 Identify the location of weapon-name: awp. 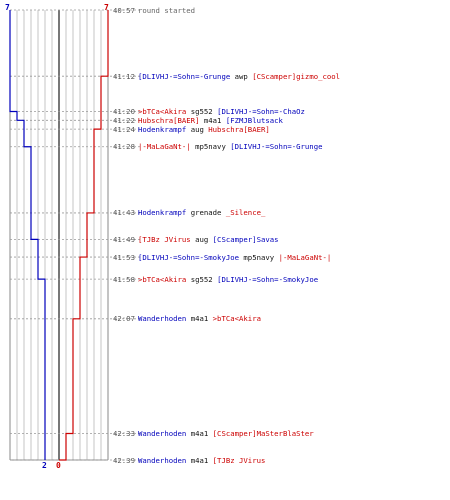
(241, 76).